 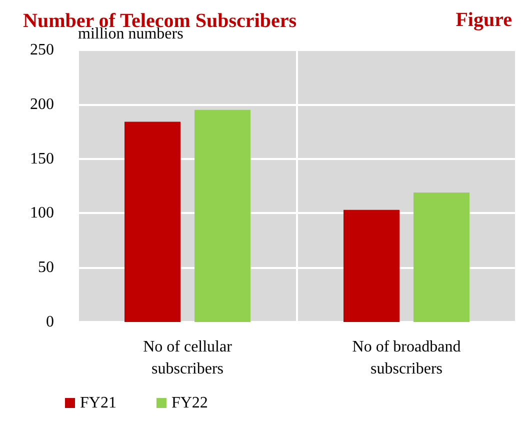 I want to click on legend-label: FY21, so click(x=98, y=403).